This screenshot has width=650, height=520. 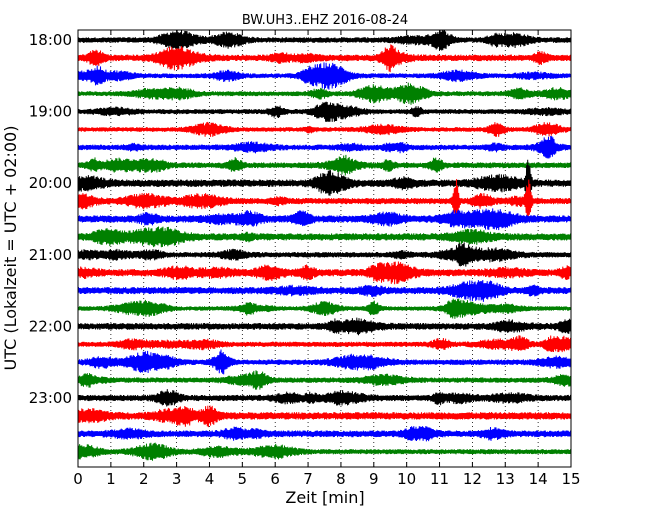 What do you see at coordinates (50, 398) in the screenshot?
I see `y-tick-label: 23:00` at bounding box center [50, 398].